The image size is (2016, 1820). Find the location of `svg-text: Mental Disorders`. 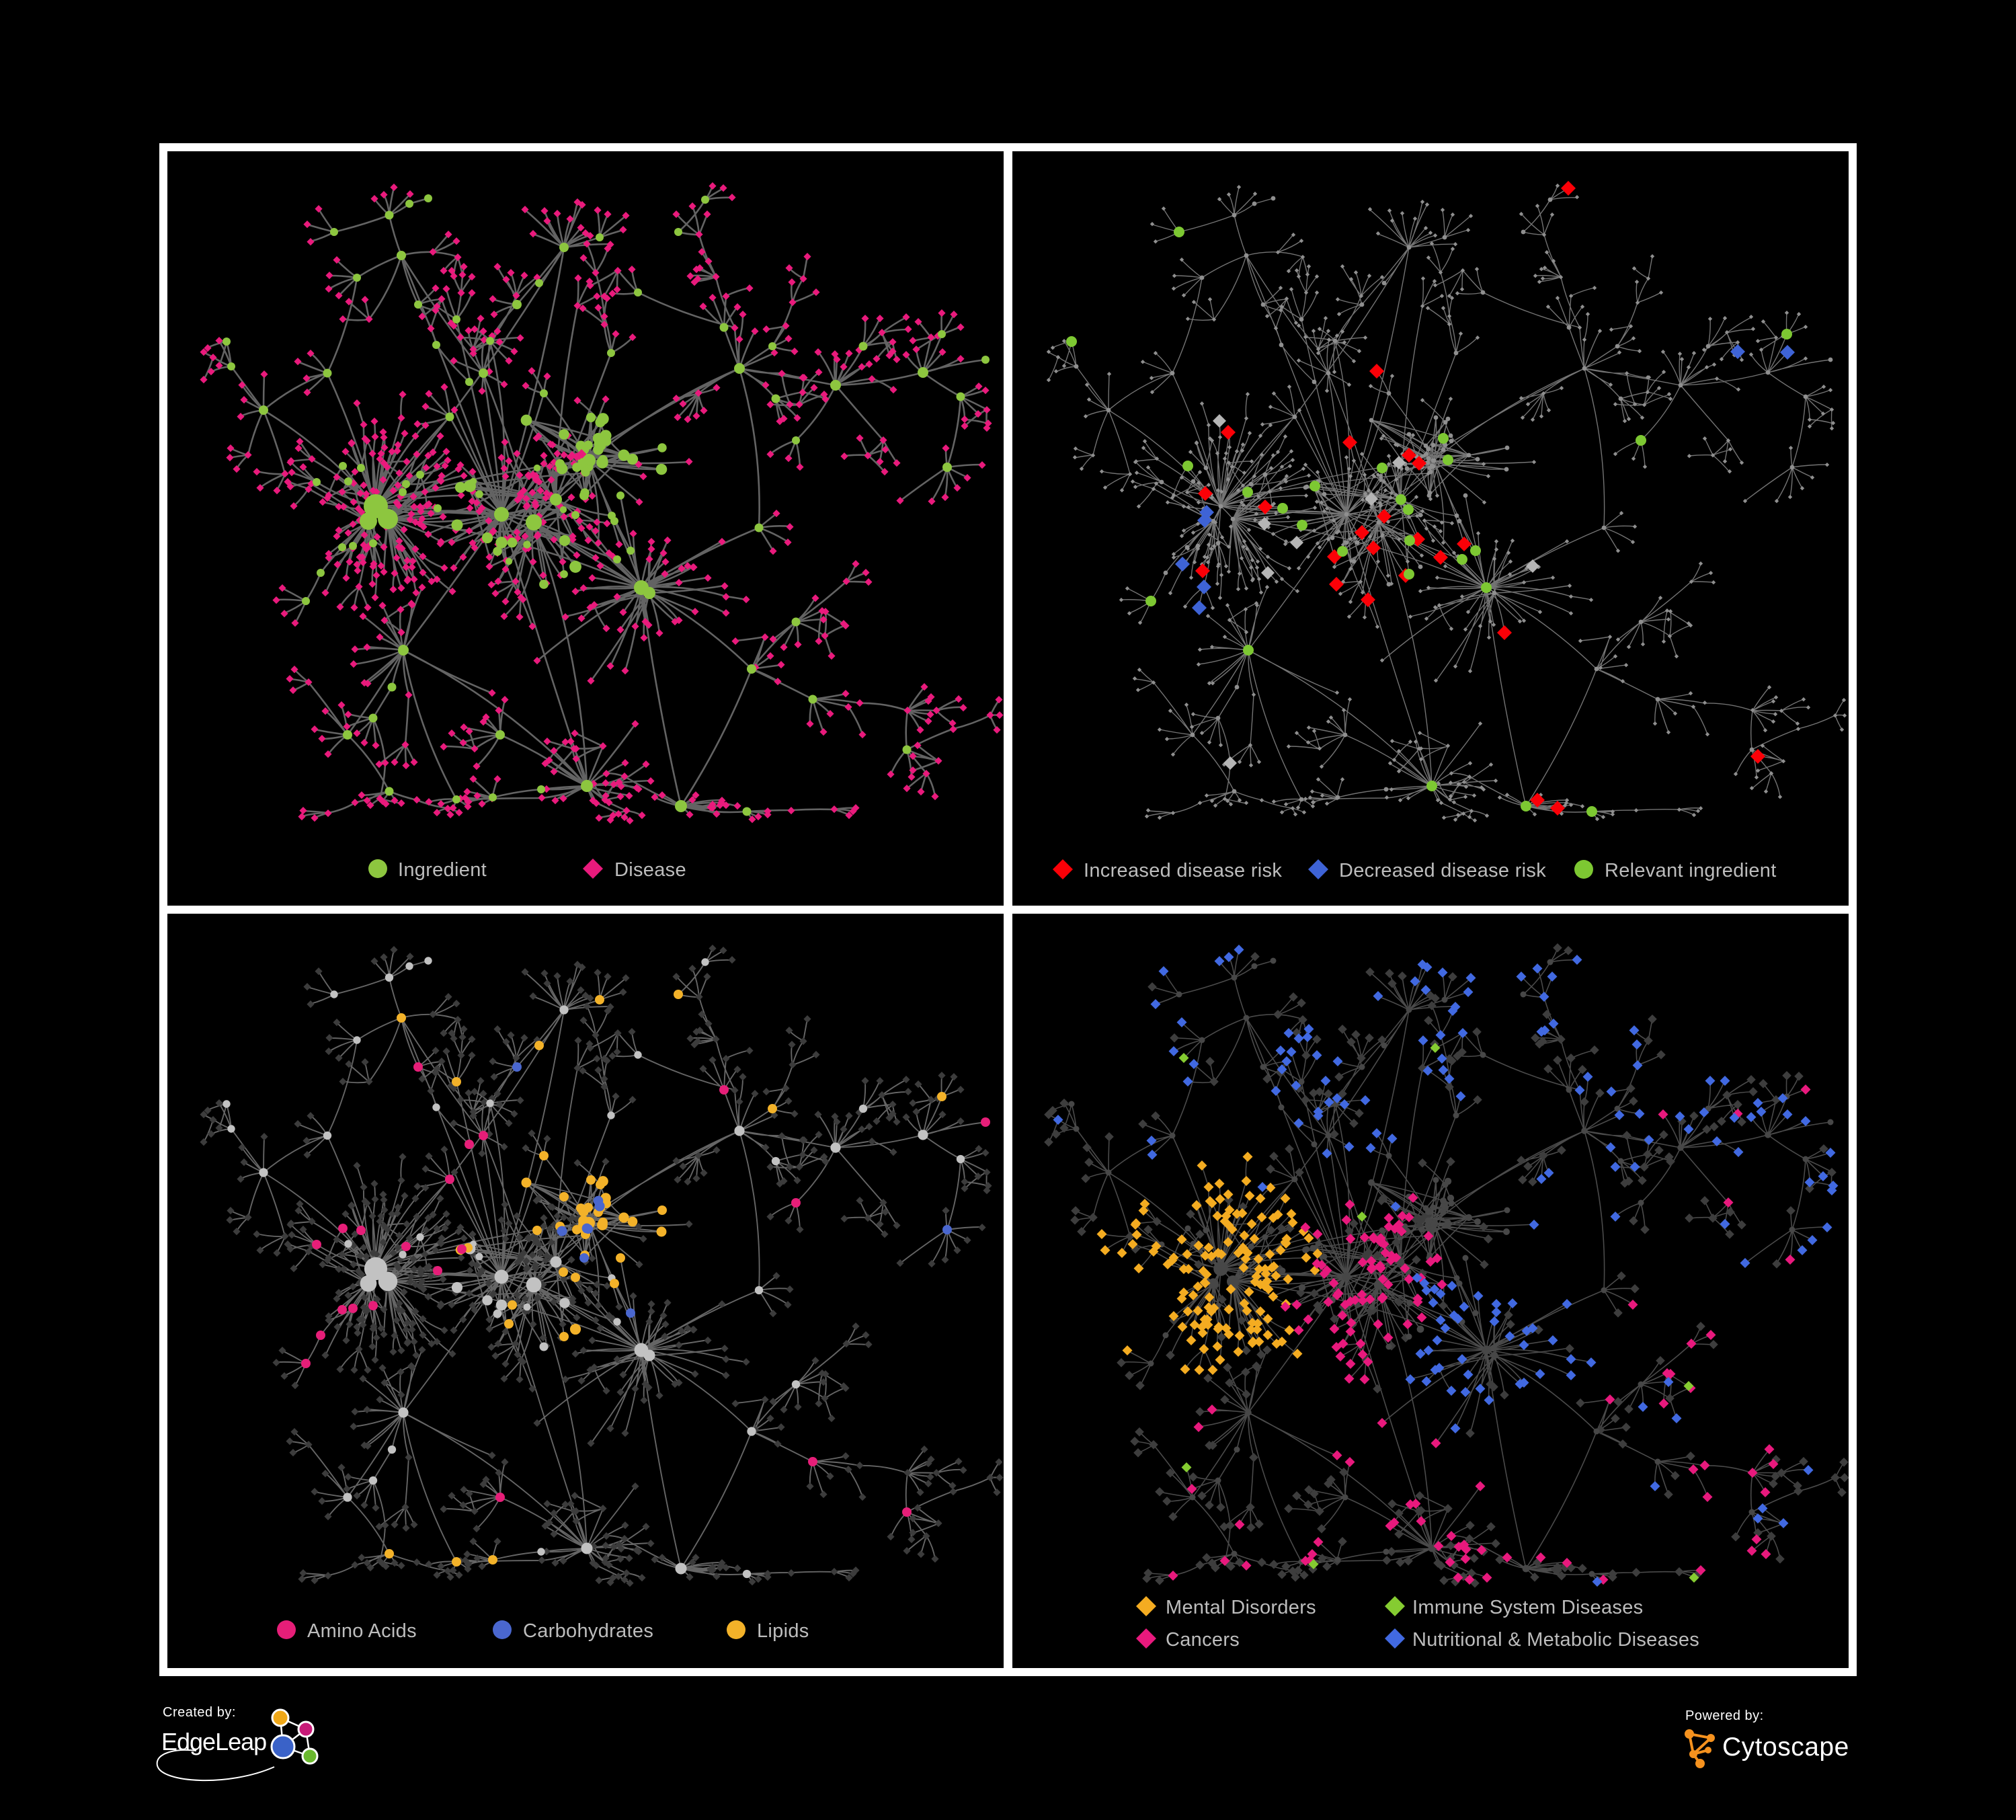

svg-text: Mental Disorders is located at coordinates (1241, 1607).